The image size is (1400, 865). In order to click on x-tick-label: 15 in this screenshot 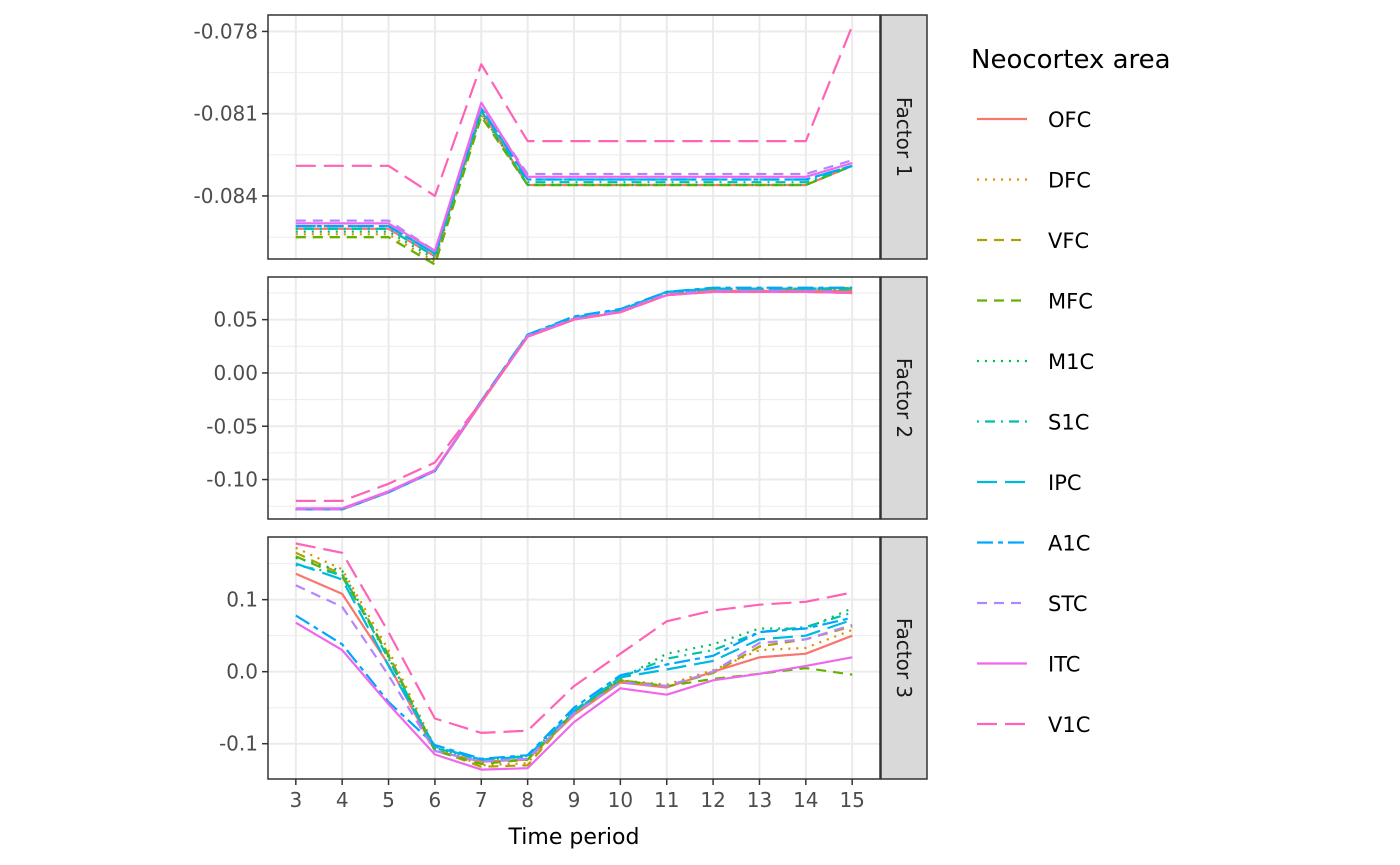, I will do `click(851, 800)`.